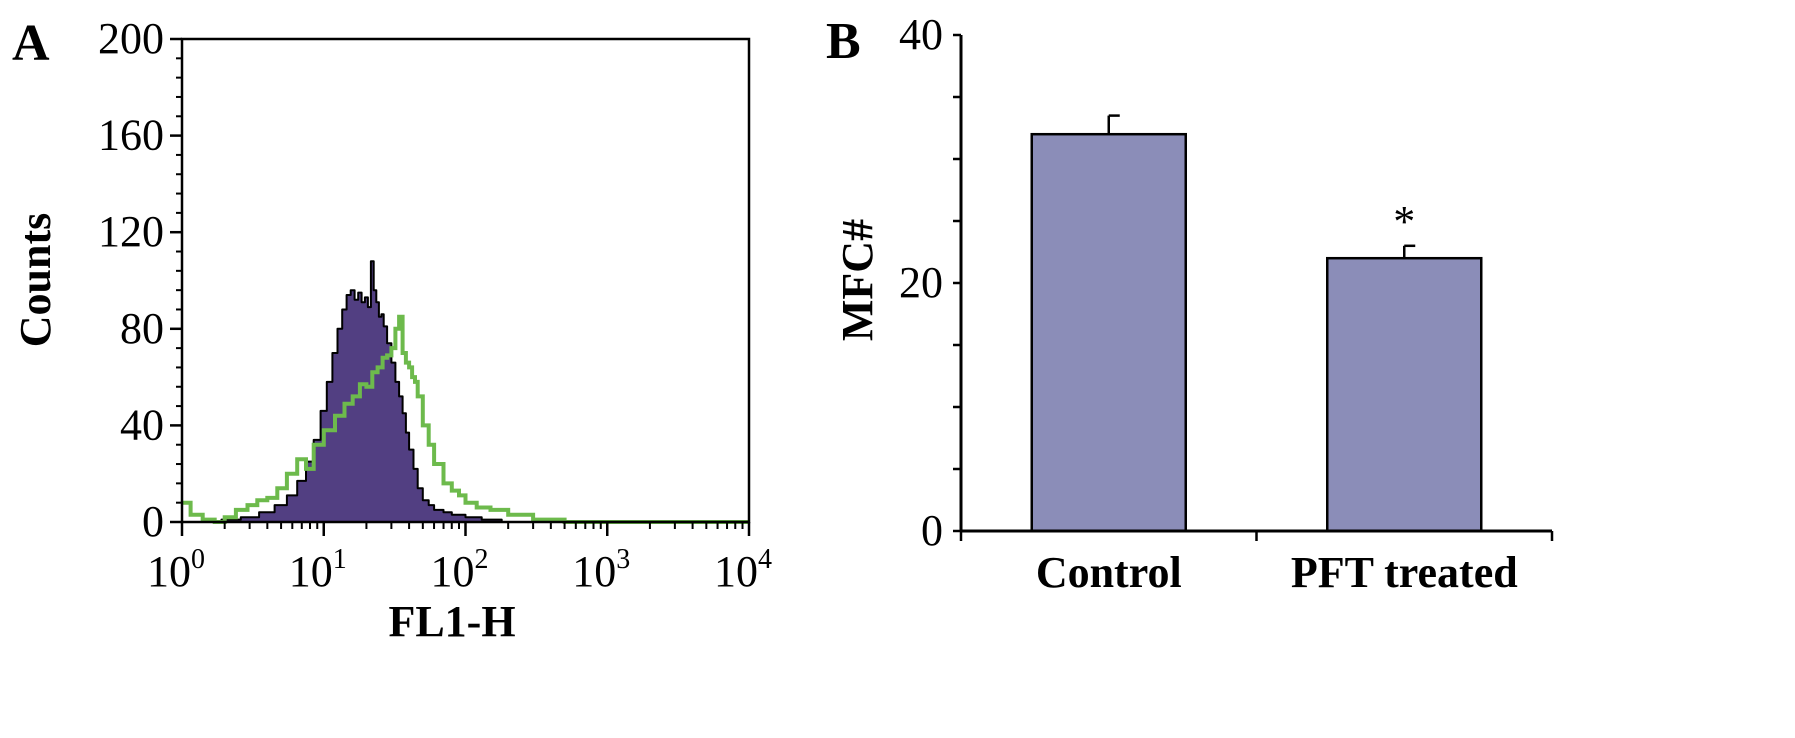 The image size is (1795, 738). What do you see at coordinates (31, 43) in the screenshot?
I see `panel-label-a: A` at bounding box center [31, 43].